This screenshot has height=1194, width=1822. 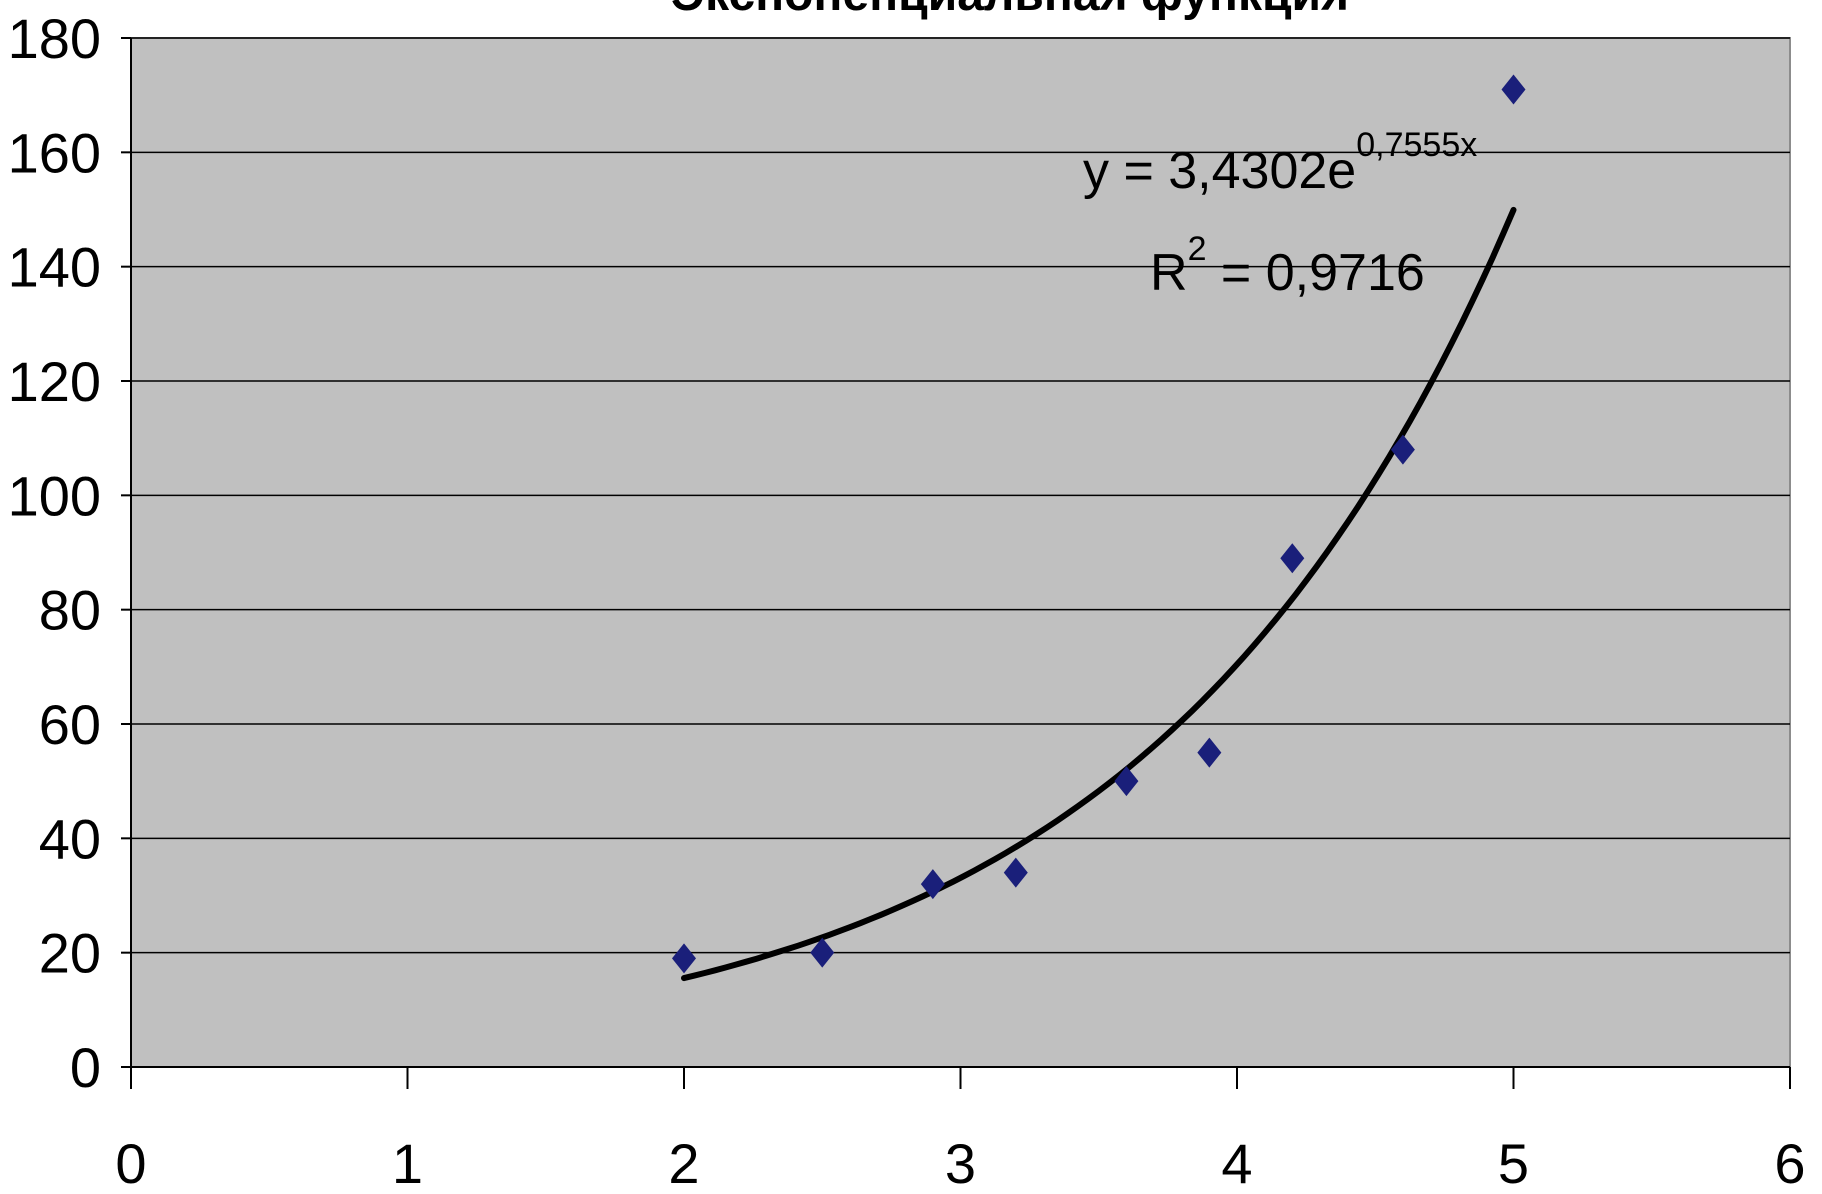 What do you see at coordinates (54, 495) in the screenshot?
I see `y-tick-label: 100` at bounding box center [54, 495].